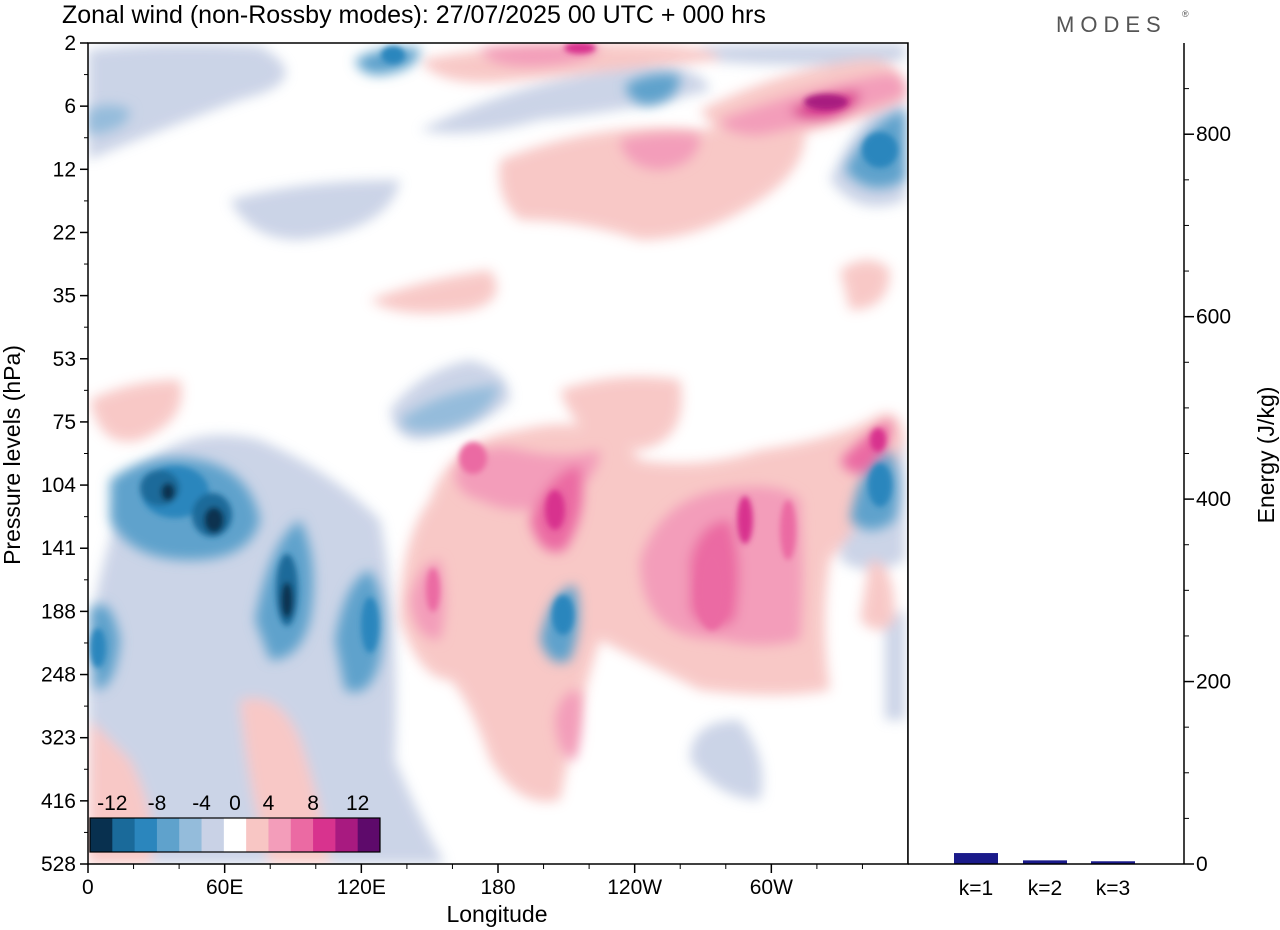 The height and width of the screenshot is (930, 1280). I want to click on y-tick-label: 323, so click(58, 738).